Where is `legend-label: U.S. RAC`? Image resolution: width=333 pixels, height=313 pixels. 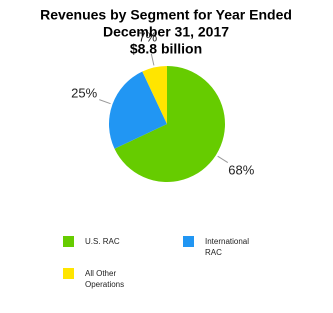
legend-label: U.S. RAC is located at coordinates (102, 241).